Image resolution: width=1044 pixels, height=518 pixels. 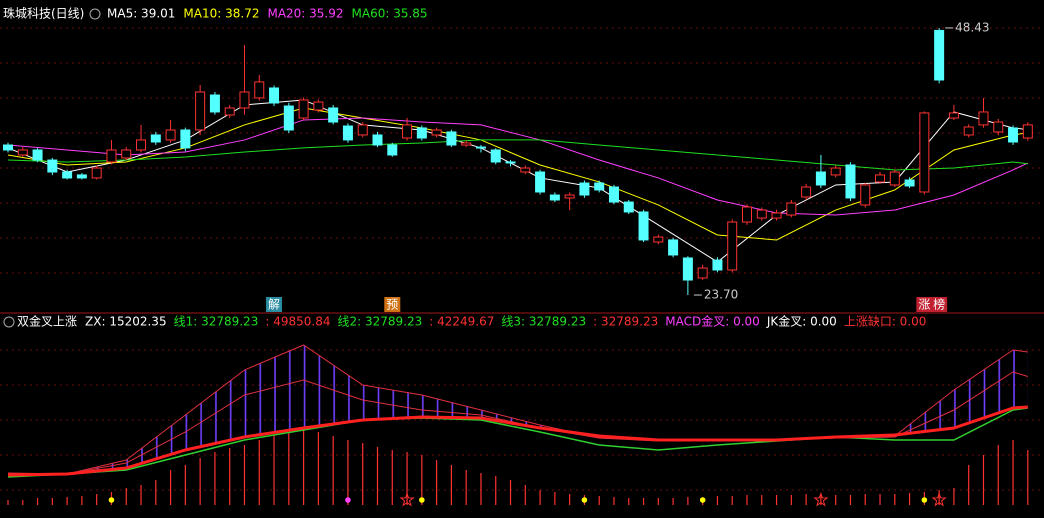 I want to click on indicator-line, so click(x=517, y=442).